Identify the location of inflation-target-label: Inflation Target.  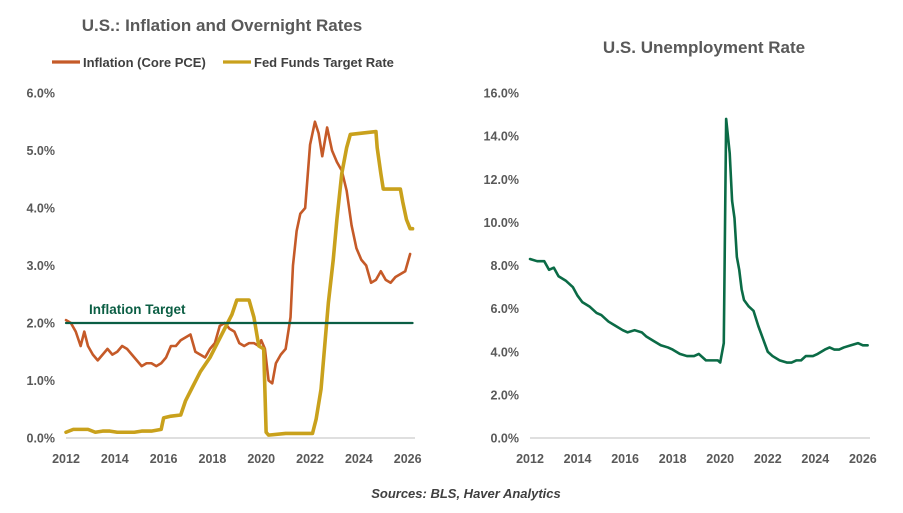
(137, 309).